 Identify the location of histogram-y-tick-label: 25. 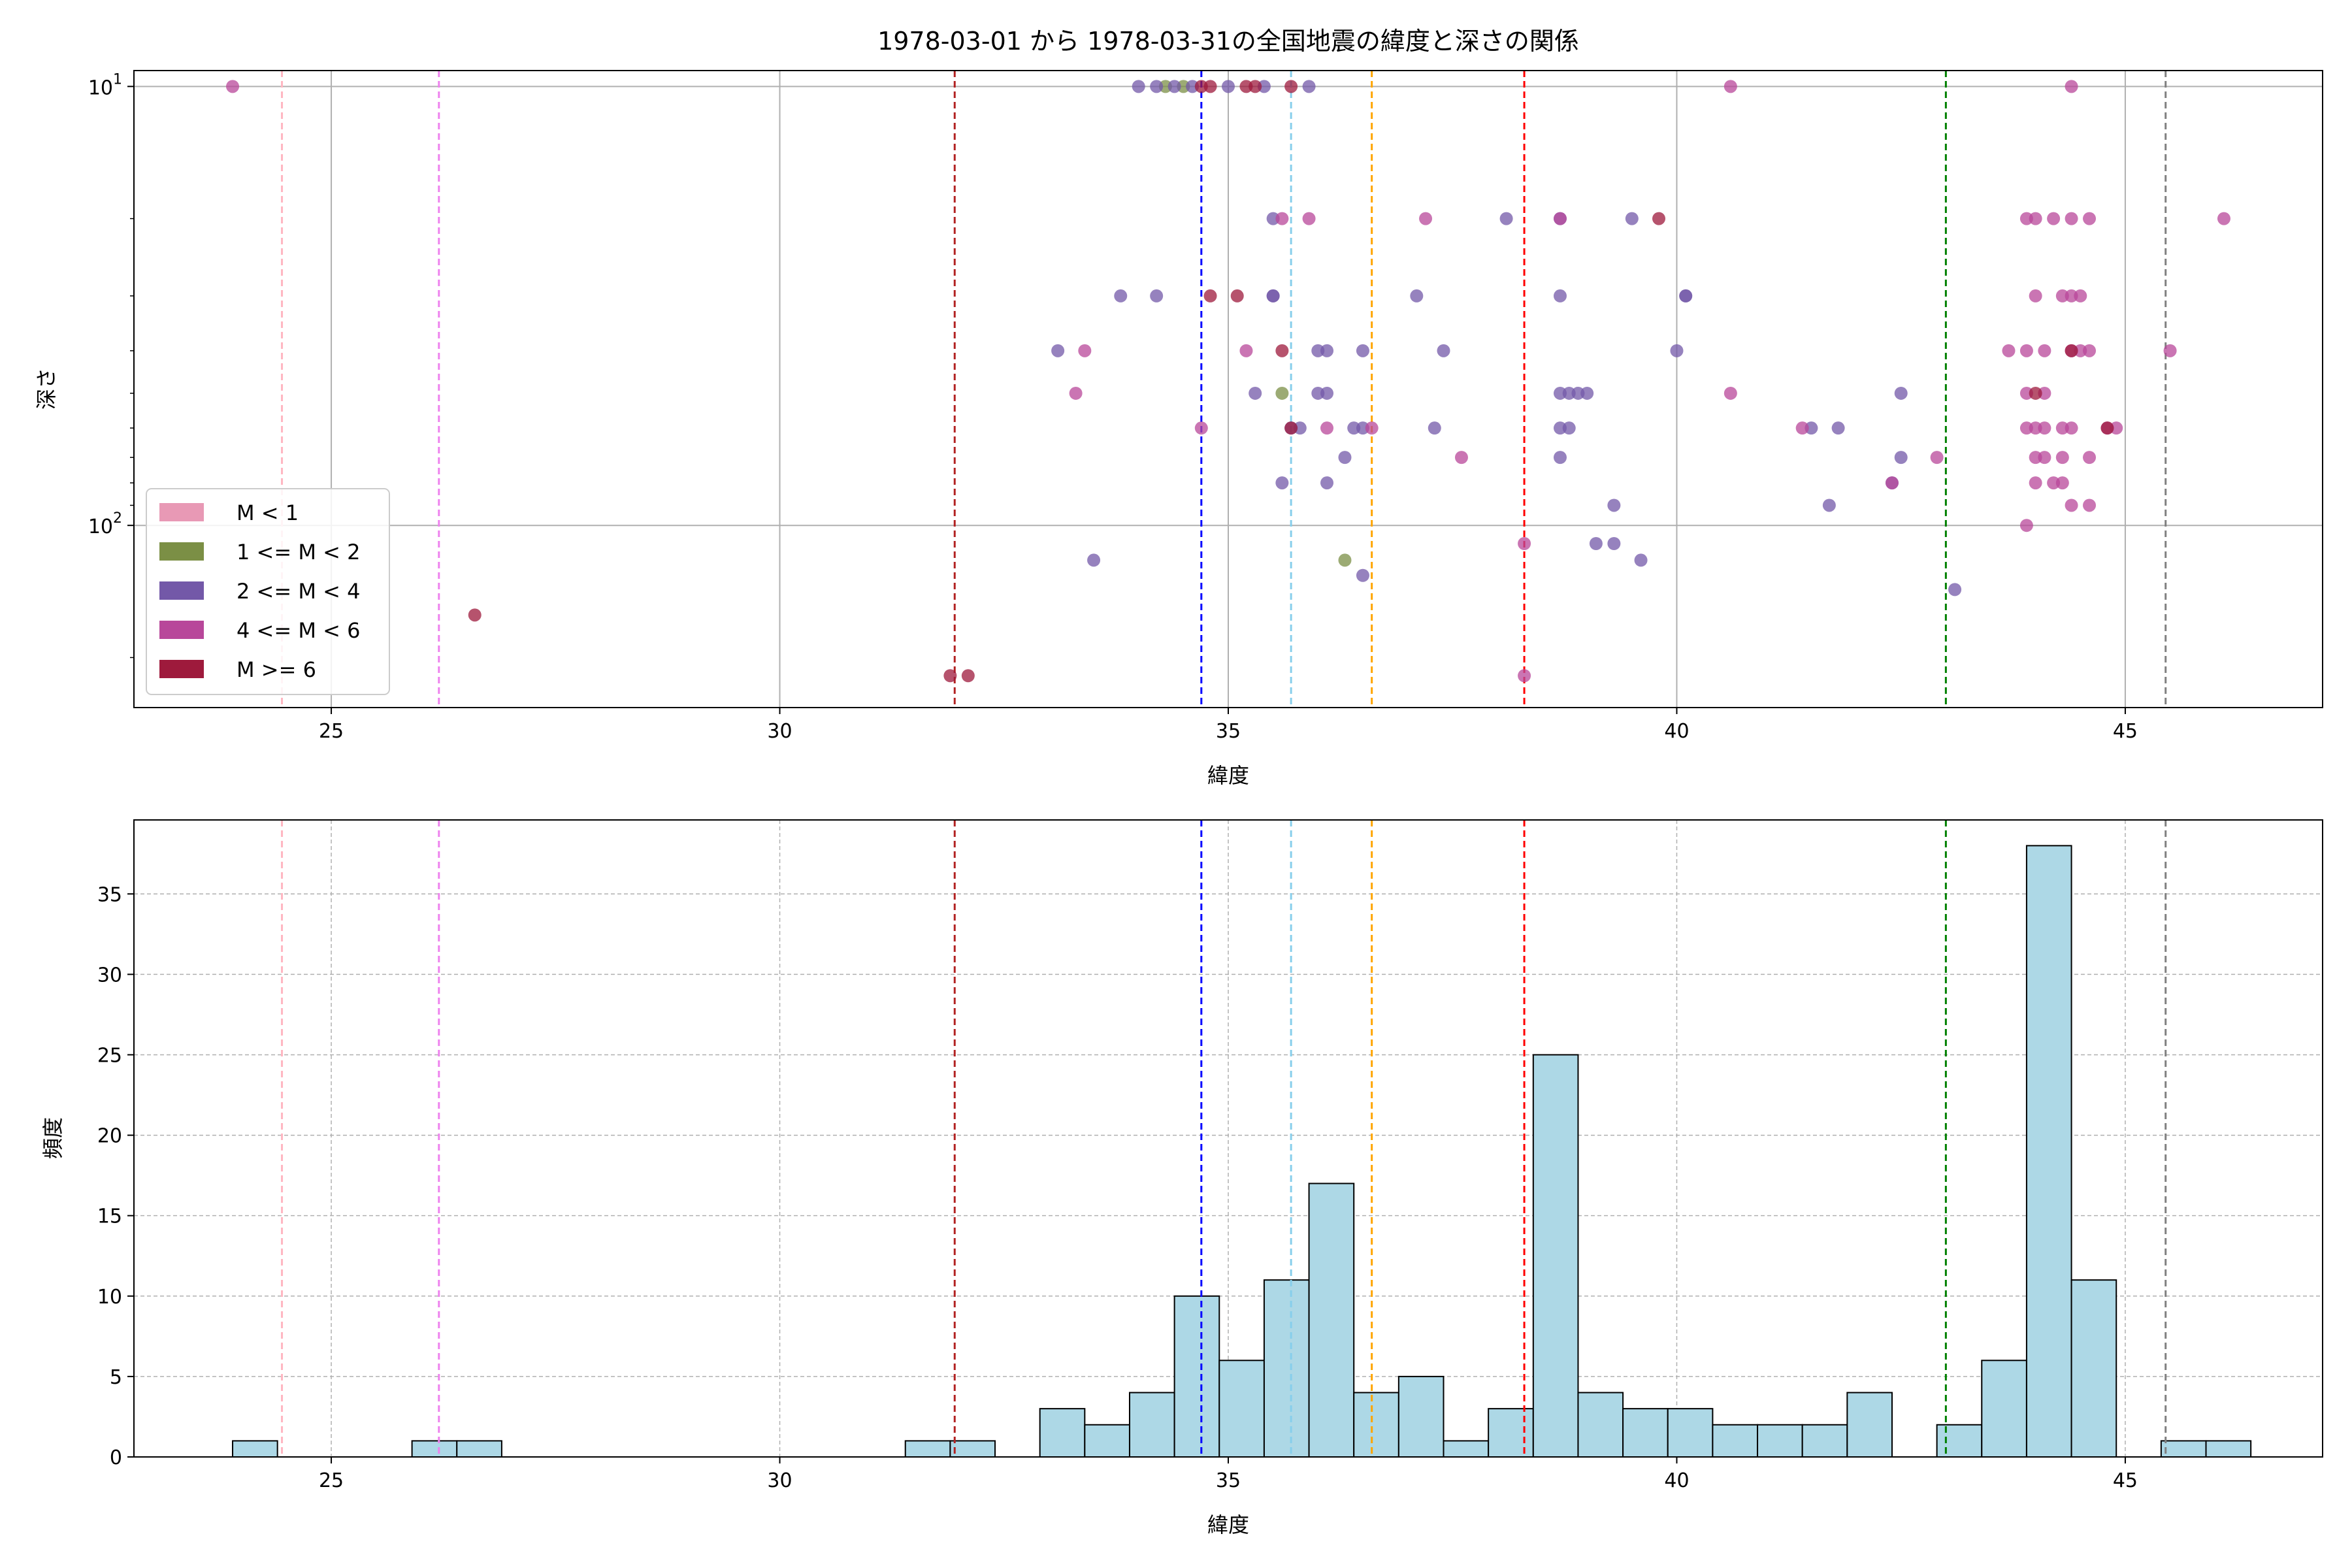
(109, 1055).